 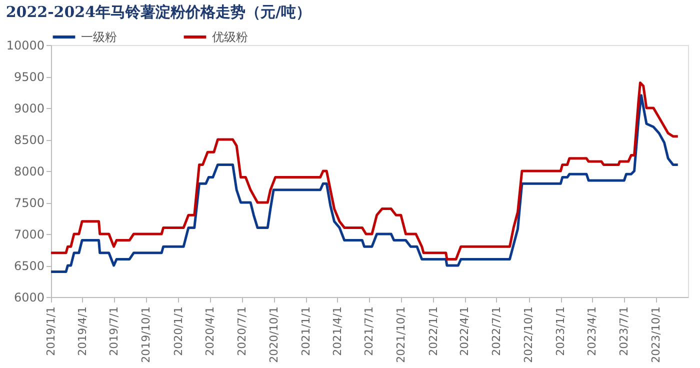 I want to click on y-tick-label: 9000, so click(x=29, y=109).